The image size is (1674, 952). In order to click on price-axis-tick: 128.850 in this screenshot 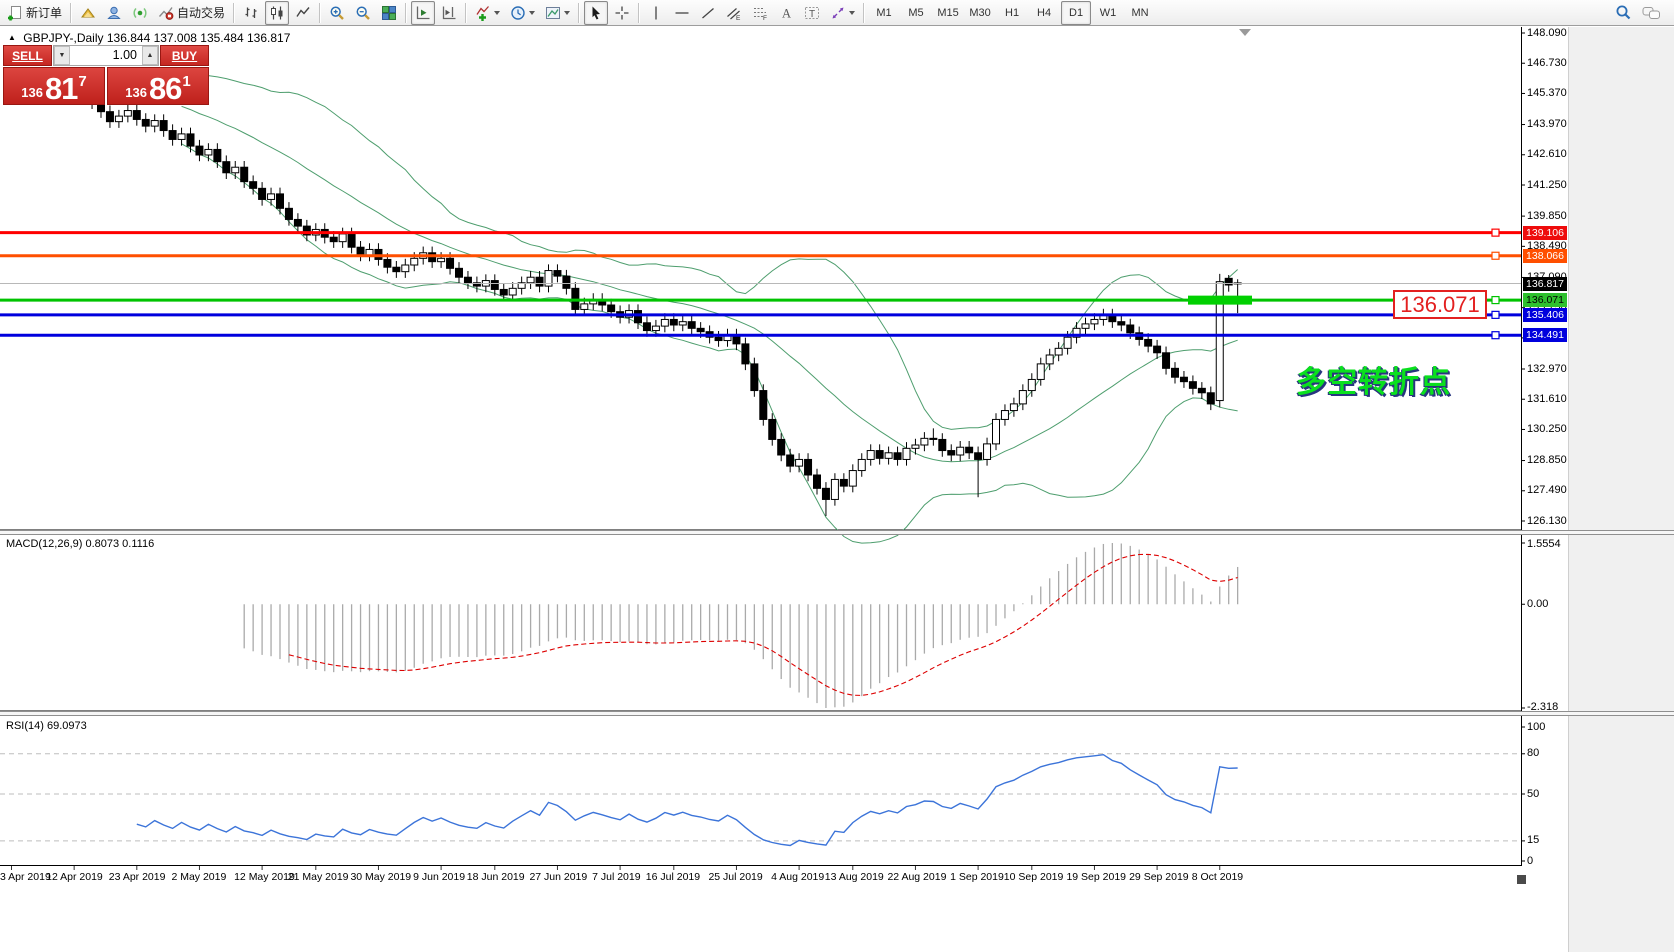, I will do `click(1547, 460)`.